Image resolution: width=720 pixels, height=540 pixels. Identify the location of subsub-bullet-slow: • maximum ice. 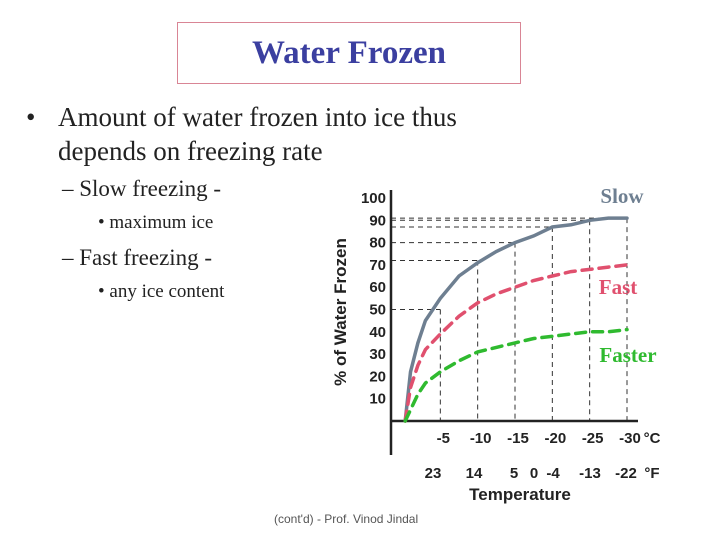
(155, 223).